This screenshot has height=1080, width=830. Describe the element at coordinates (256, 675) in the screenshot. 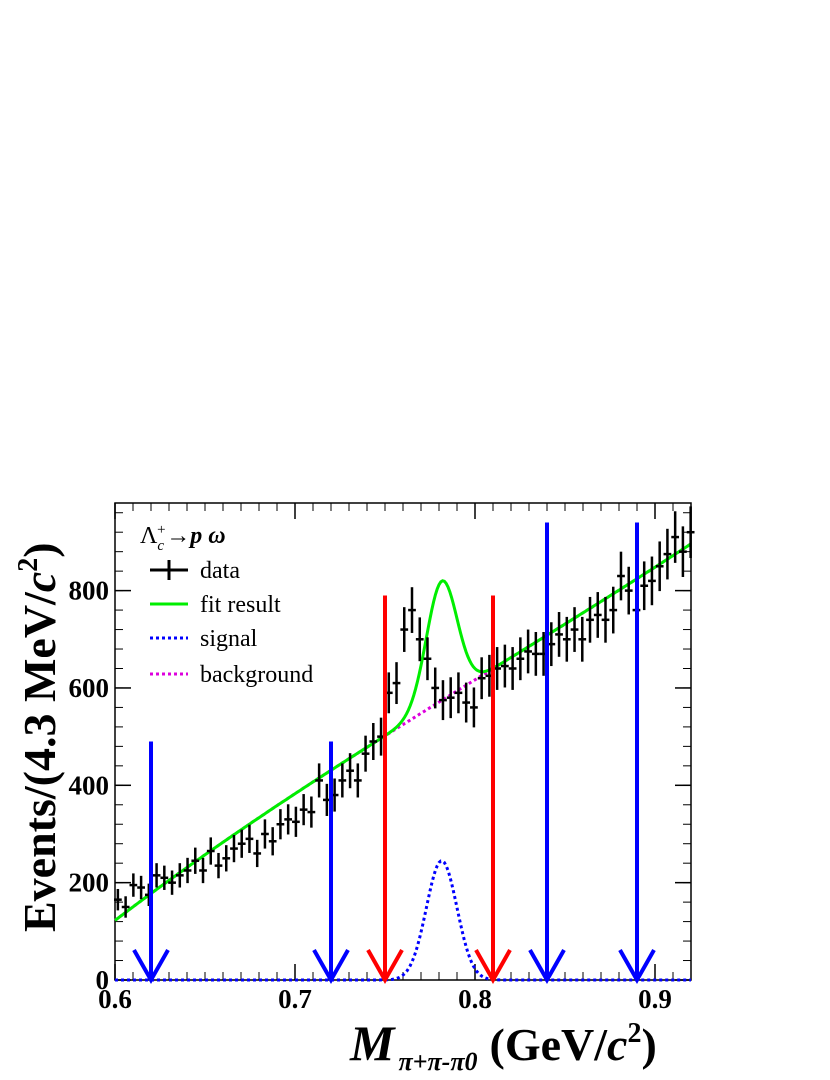

I see `legend-label-background: background` at that location.